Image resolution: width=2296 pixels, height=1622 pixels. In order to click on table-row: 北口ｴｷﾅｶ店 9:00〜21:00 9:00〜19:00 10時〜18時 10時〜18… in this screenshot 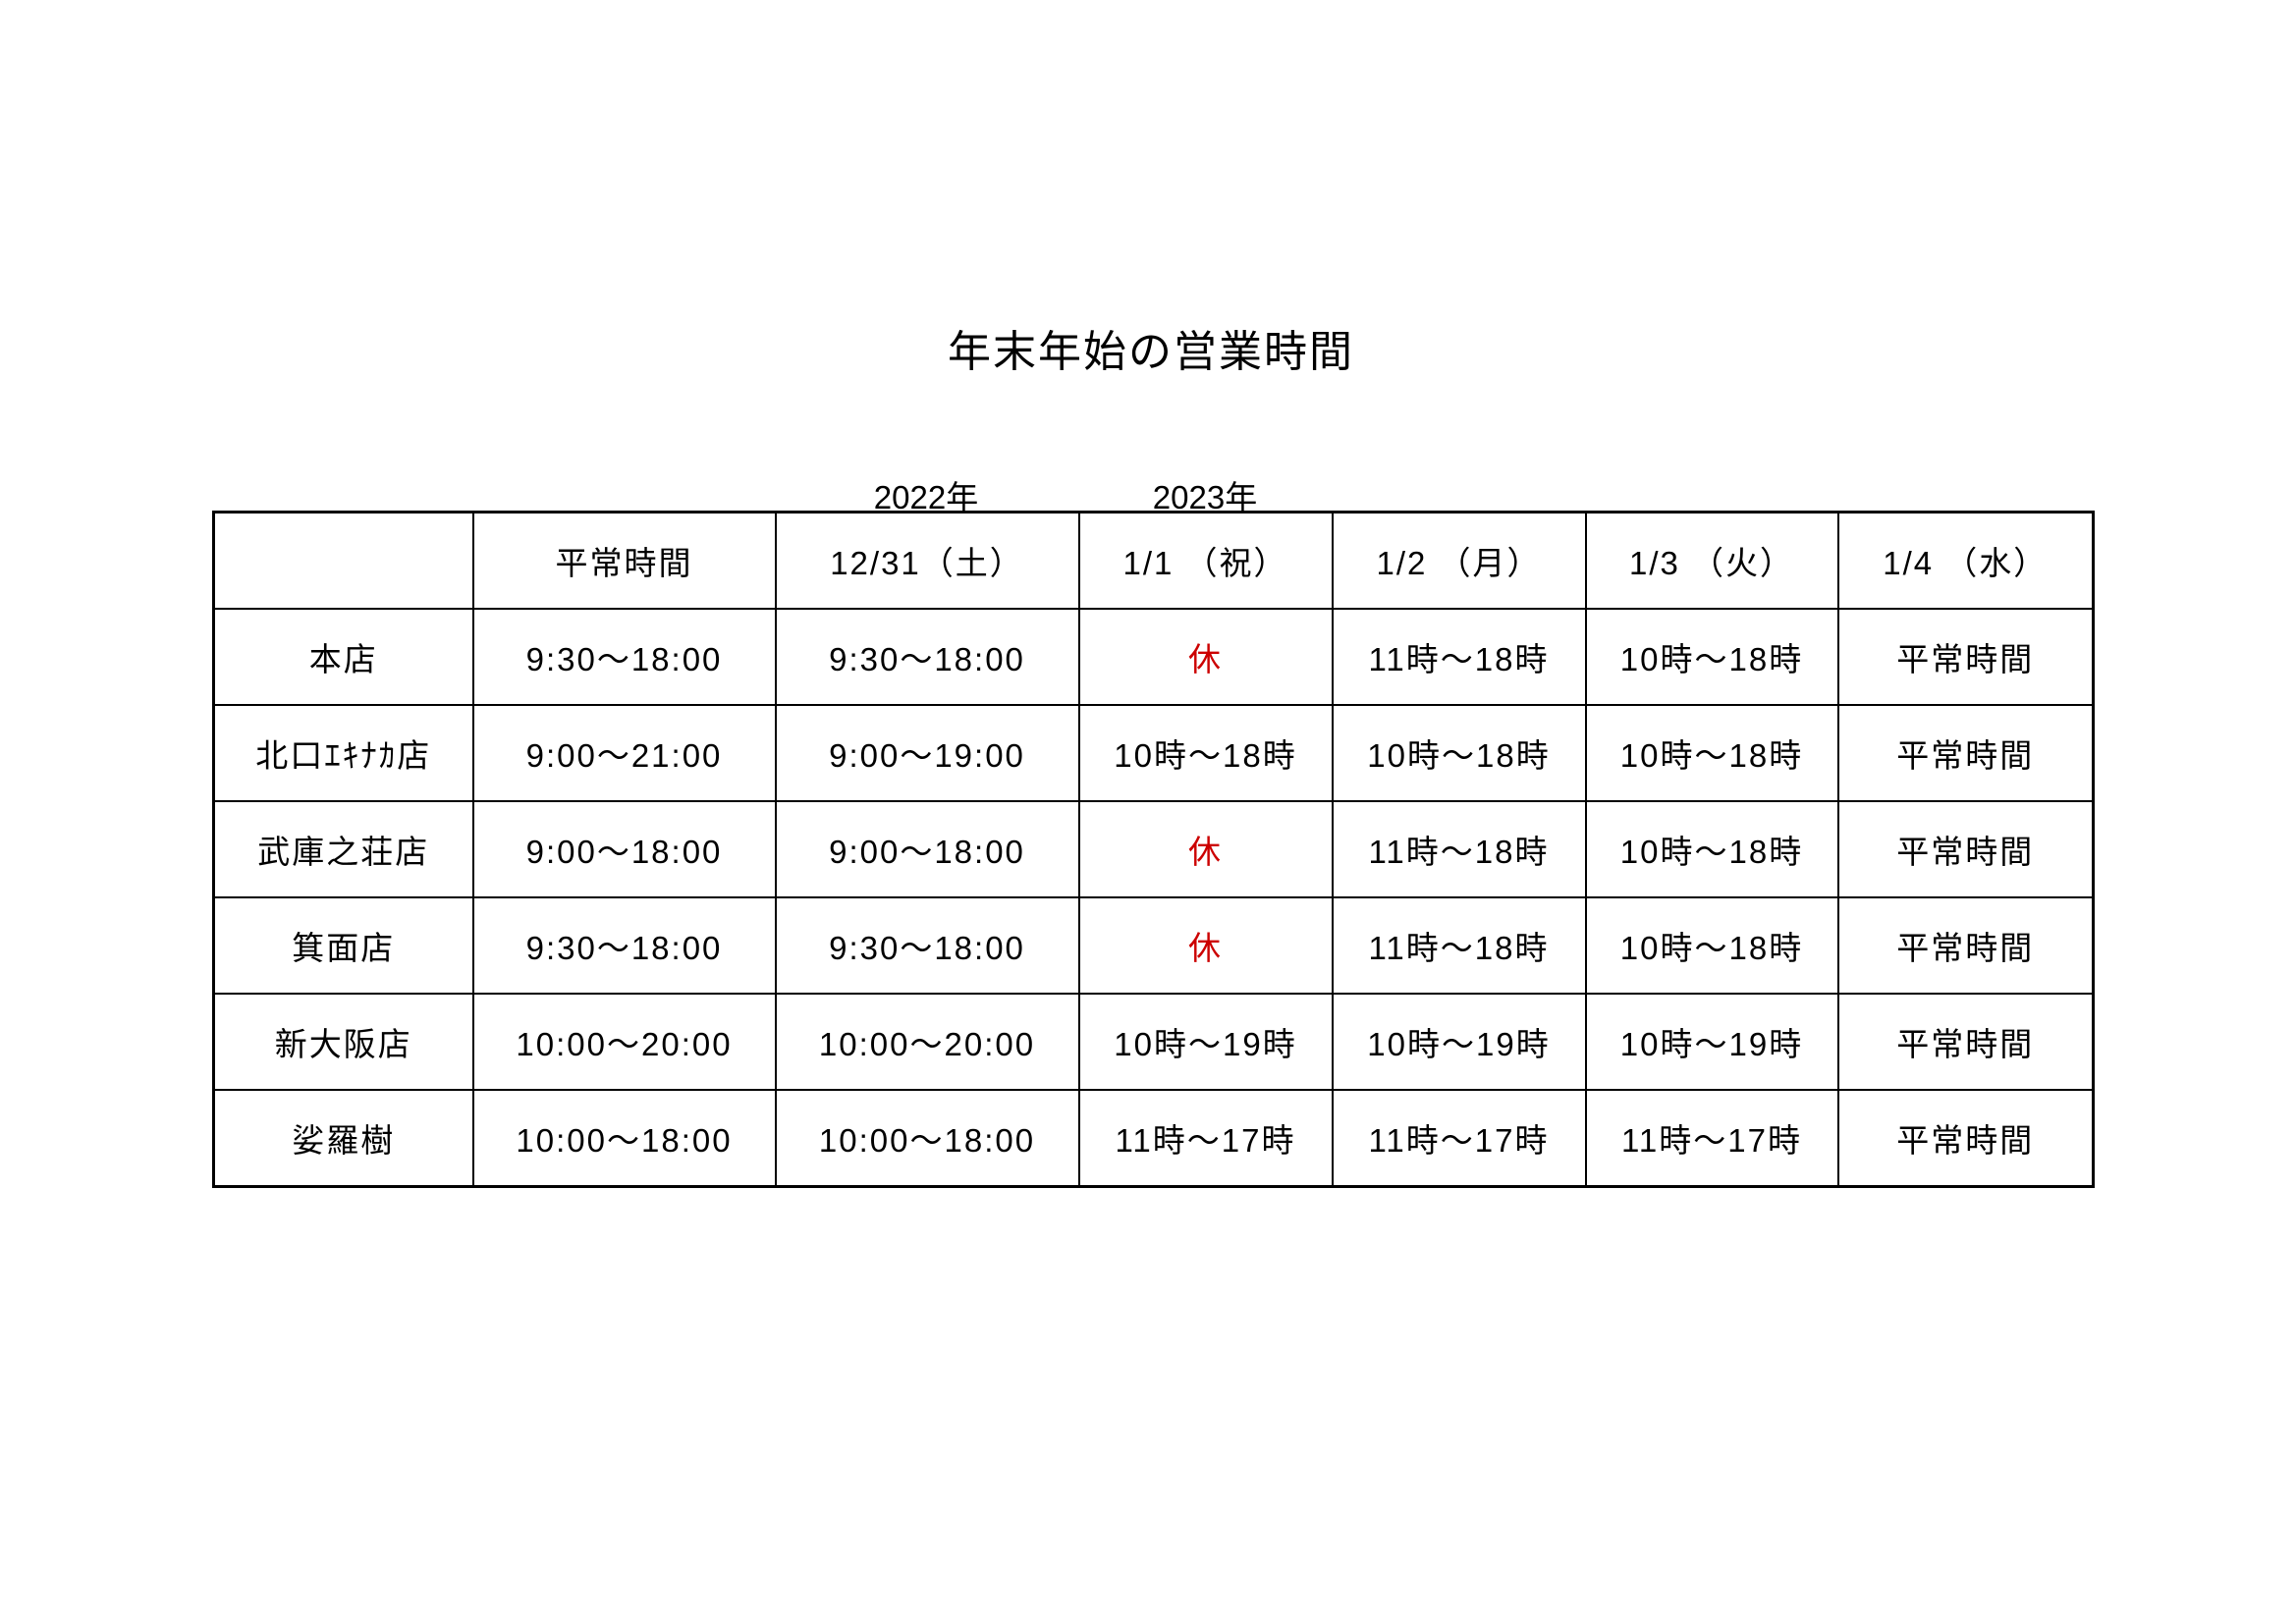, I will do `click(1153, 753)`.